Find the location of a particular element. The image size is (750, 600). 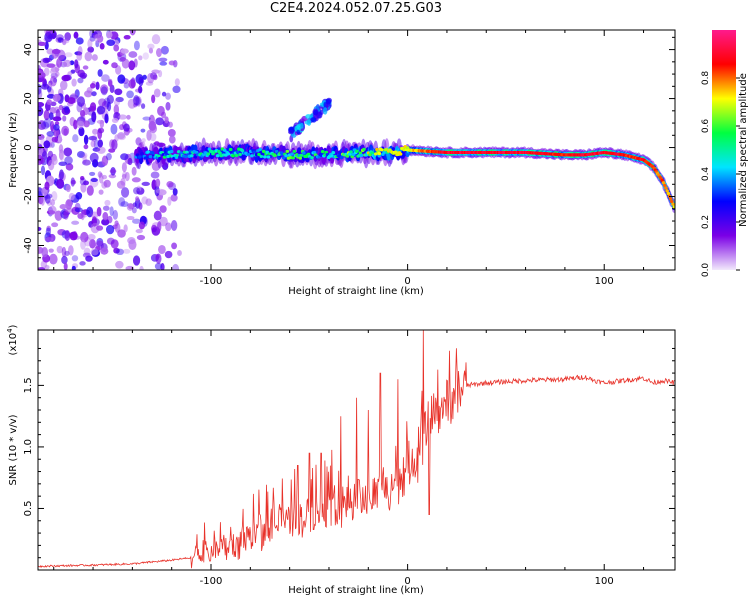

spectrogram-x-tick-label: -100 is located at coordinates (211, 281).